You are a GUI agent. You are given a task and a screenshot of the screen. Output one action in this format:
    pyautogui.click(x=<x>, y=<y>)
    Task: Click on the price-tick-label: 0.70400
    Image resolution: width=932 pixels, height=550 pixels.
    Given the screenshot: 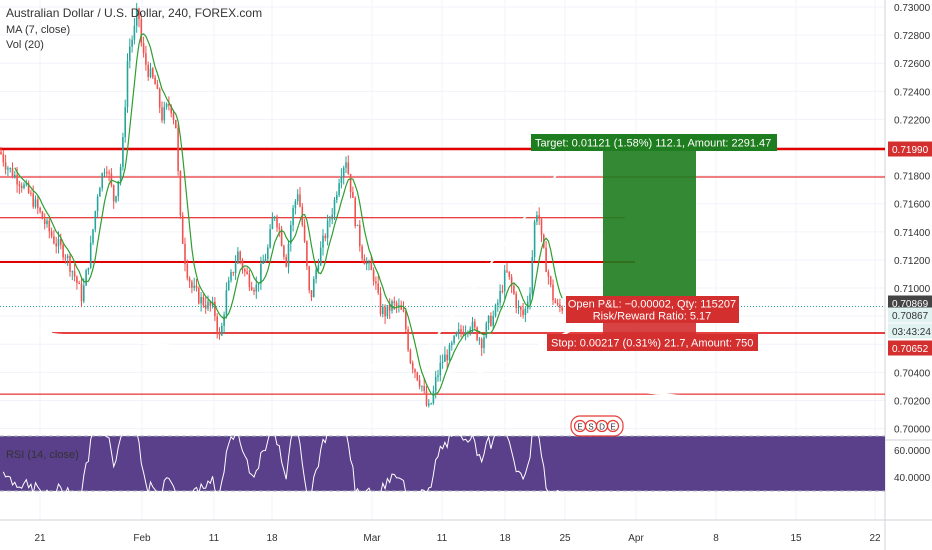 What is the action you would take?
    pyautogui.click(x=912, y=373)
    